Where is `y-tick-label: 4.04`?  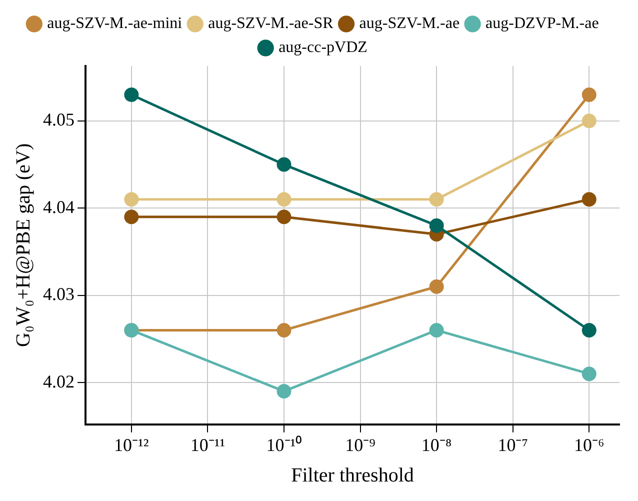 y-tick-label: 4.04 is located at coordinates (58, 206).